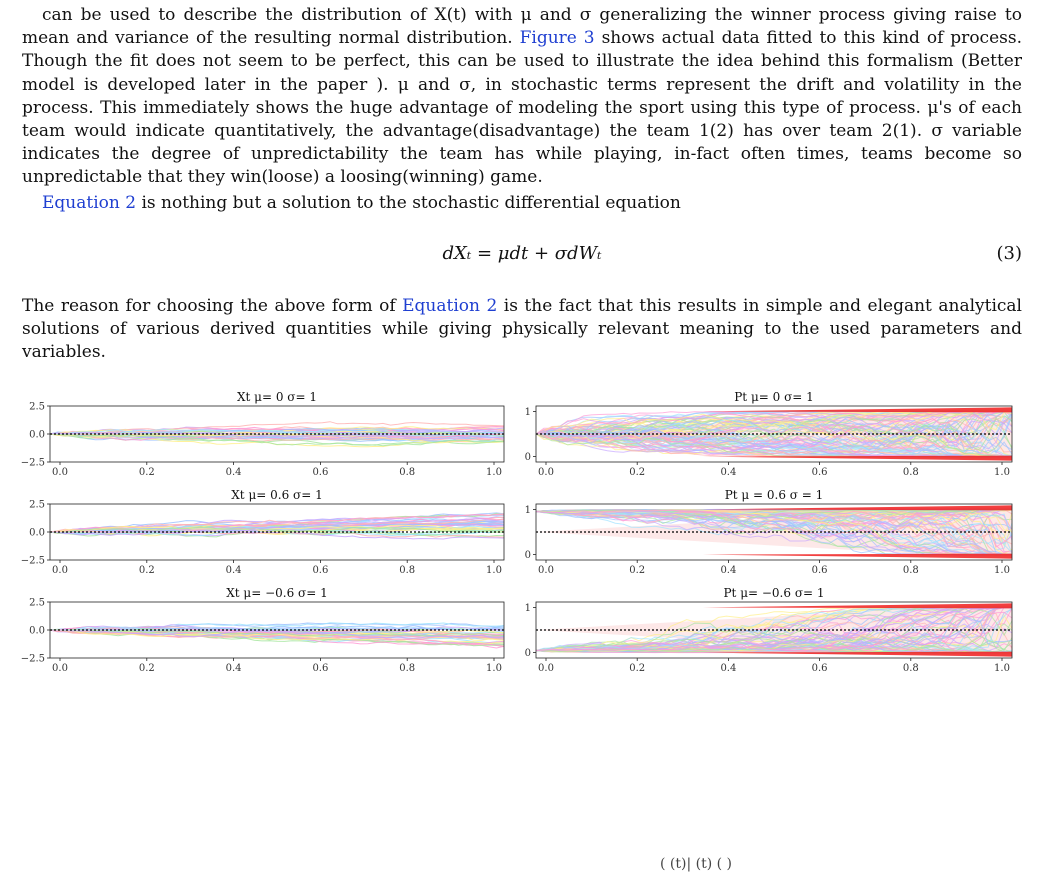 The height and width of the screenshot is (880, 1039). What do you see at coordinates (522, 253) in the screenshot?
I see `equation-expression: dXₜ = μdt + σdWₜ` at bounding box center [522, 253].